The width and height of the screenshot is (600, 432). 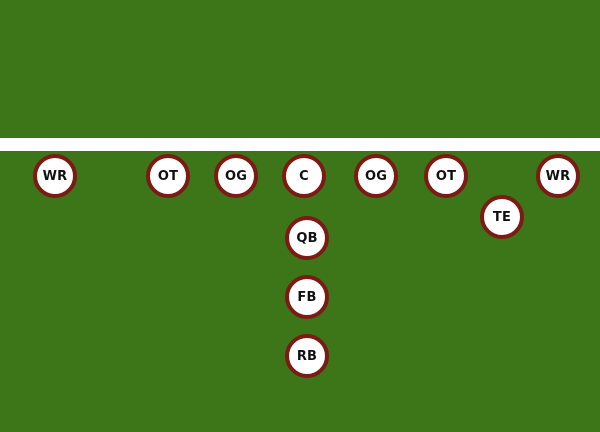 I want to click on player-rb: RB, so click(x=307, y=356).